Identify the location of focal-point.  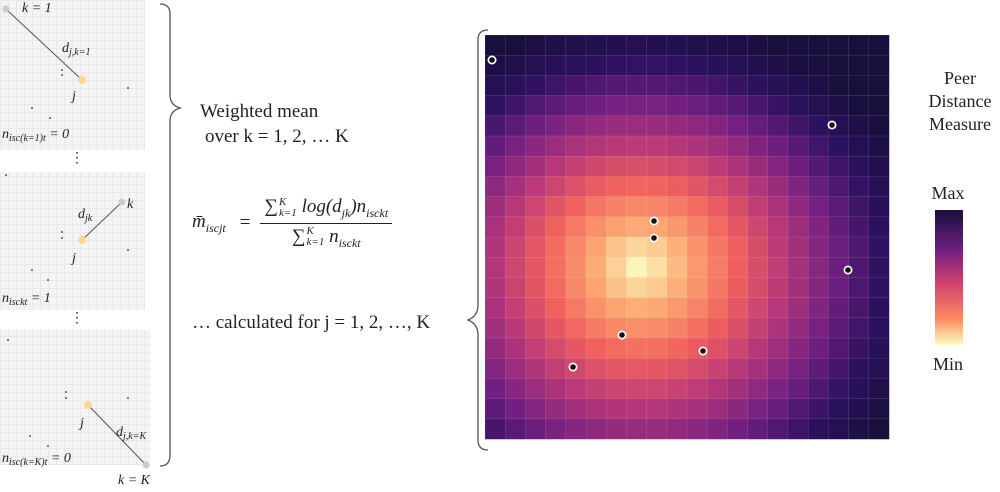
(82, 80).